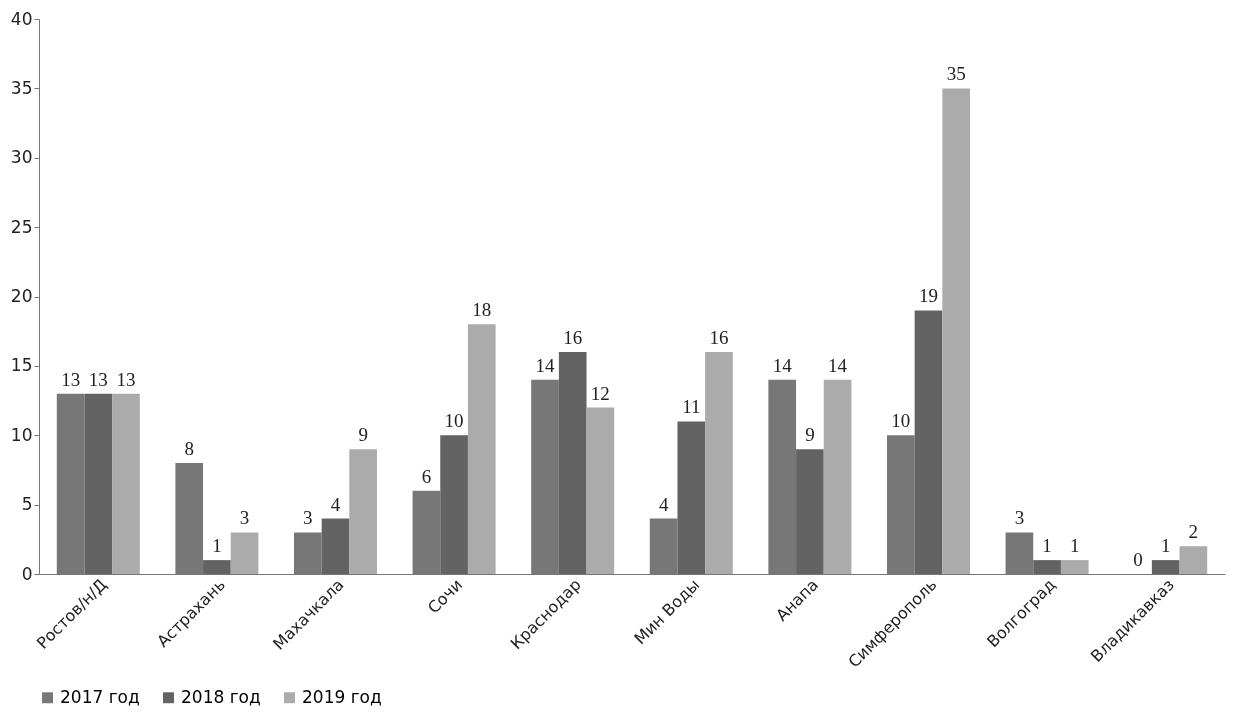 Image resolution: width=1256 pixels, height=726 pixels. What do you see at coordinates (426, 476) in the screenshot?
I see `data-label: 6` at bounding box center [426, 476].